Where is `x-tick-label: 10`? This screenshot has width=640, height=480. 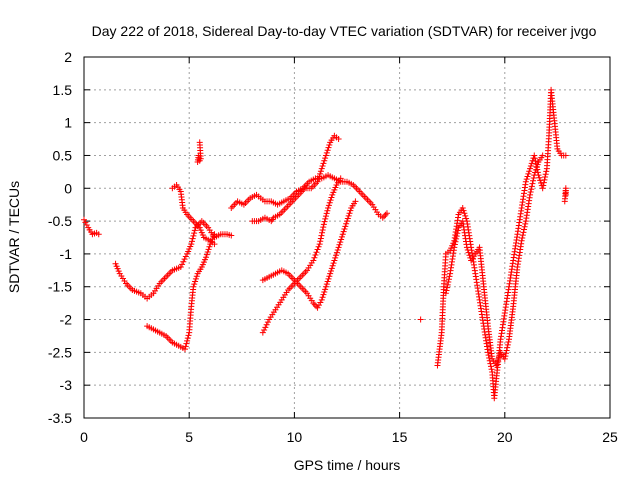
x-tick-label: 10 is located at coordinates (295, 437).